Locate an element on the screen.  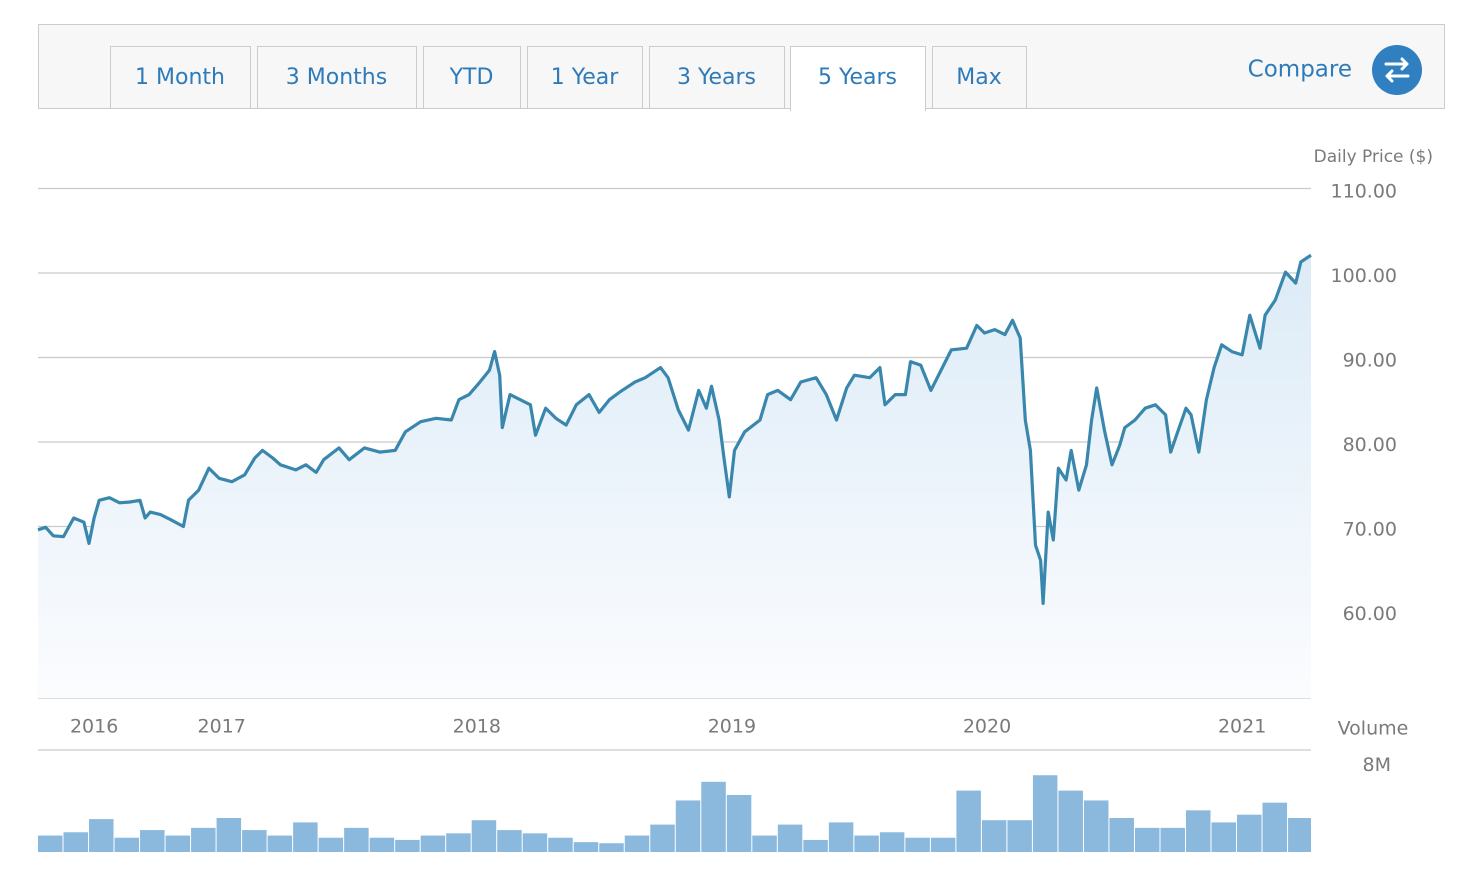
y-axis-title: Daily Price ($) is located at coordinates (1373, 157).